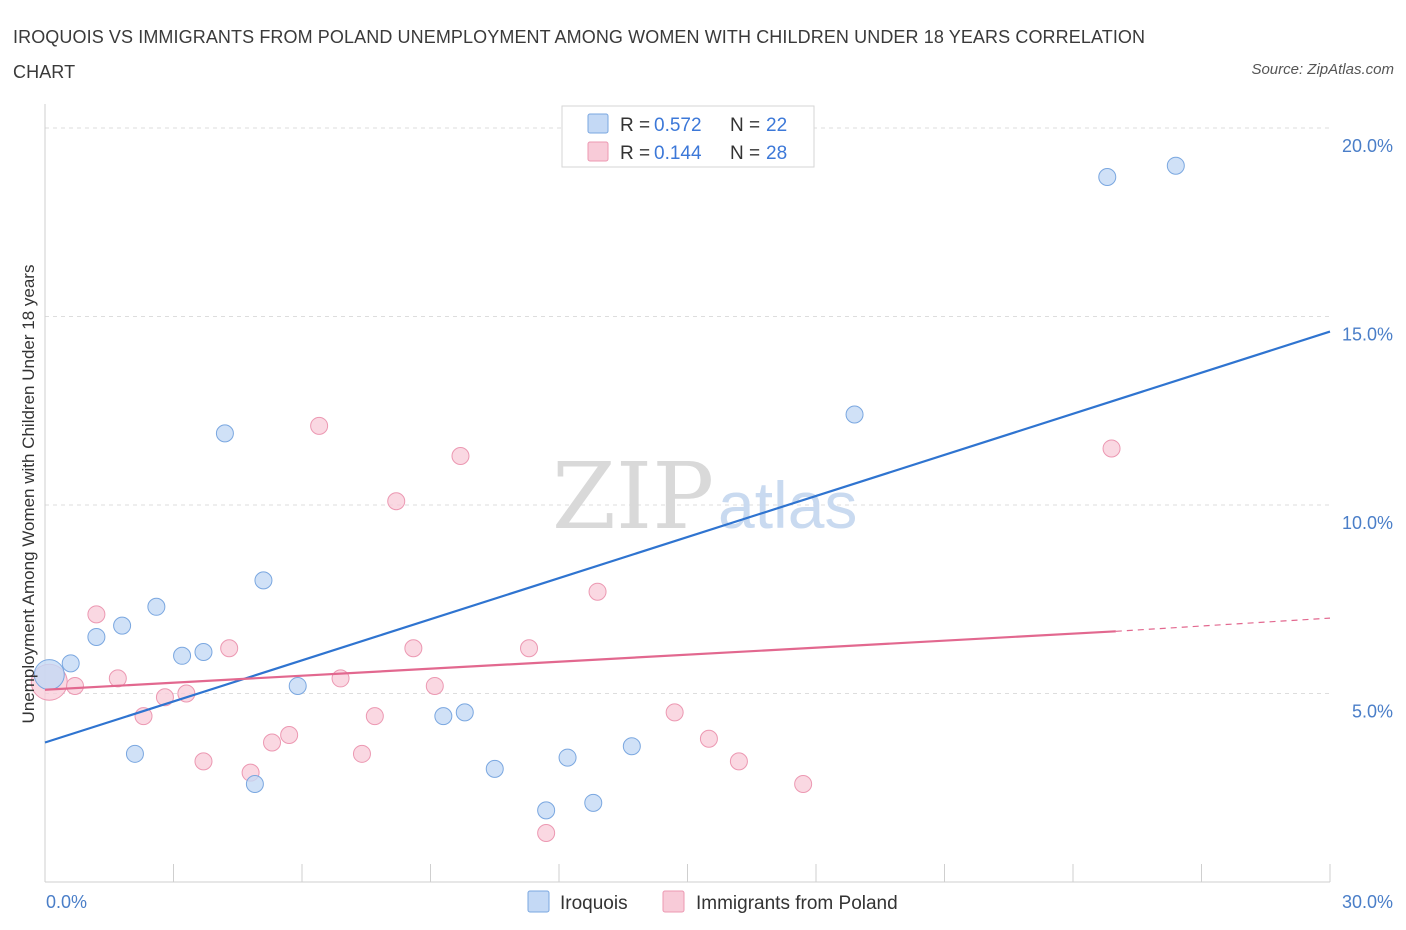  I want to click on source-credit: Source: ZipAtlas.com, so click(1322, 69).